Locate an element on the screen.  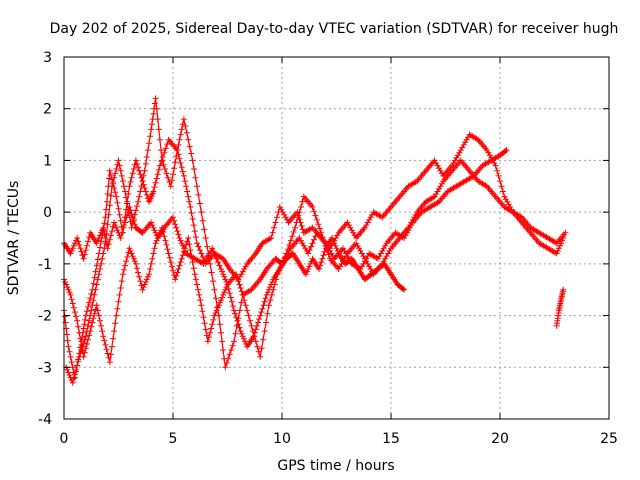
x-tick-label: 25 is located at coordinates (609, 439).